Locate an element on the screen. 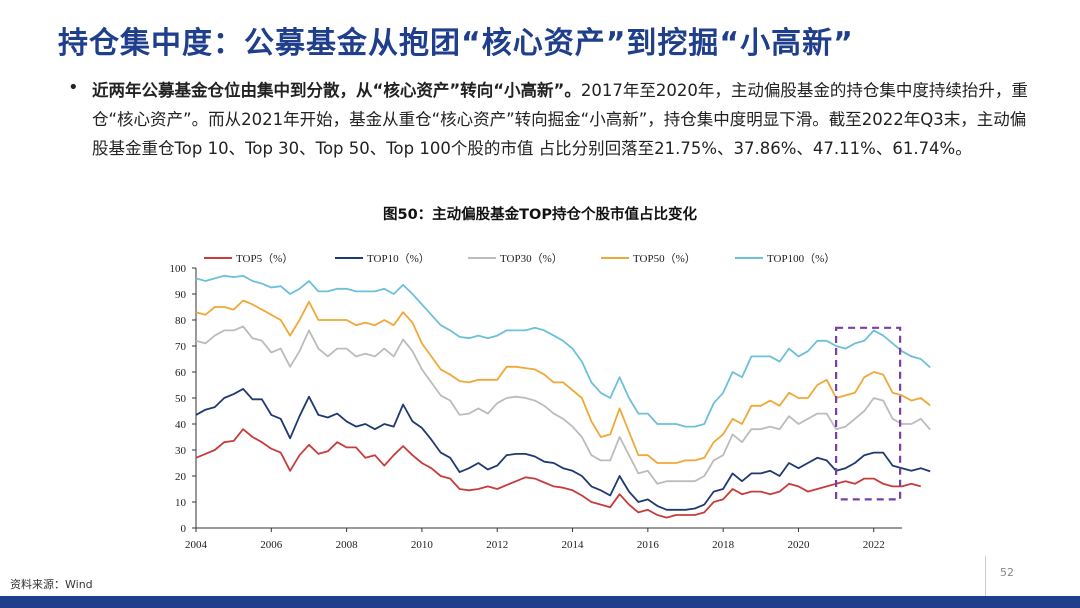 This screenshot has height=608, width=1080. x-tick-label: 2016 is located at coordinates (648, 545).